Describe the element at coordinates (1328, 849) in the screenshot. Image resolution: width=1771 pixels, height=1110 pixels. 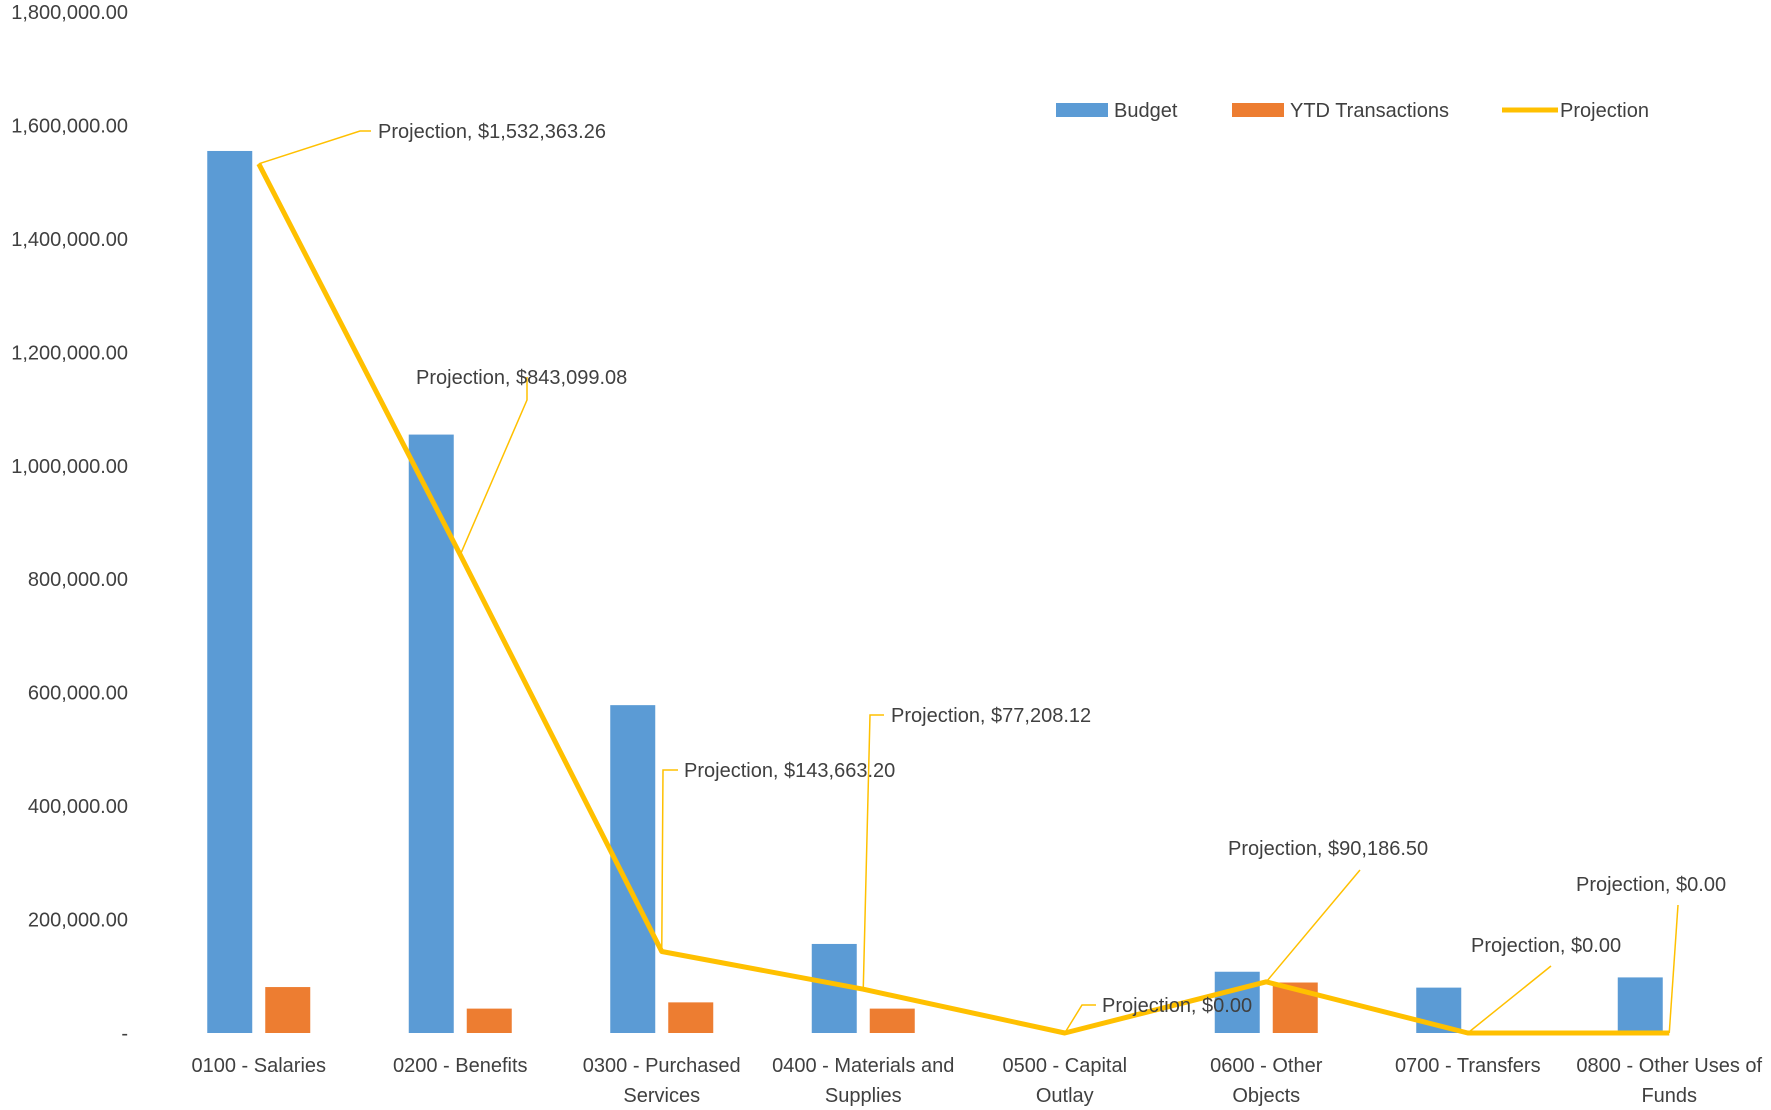
I see `data-label: Projection, $90,186.50` at that location.